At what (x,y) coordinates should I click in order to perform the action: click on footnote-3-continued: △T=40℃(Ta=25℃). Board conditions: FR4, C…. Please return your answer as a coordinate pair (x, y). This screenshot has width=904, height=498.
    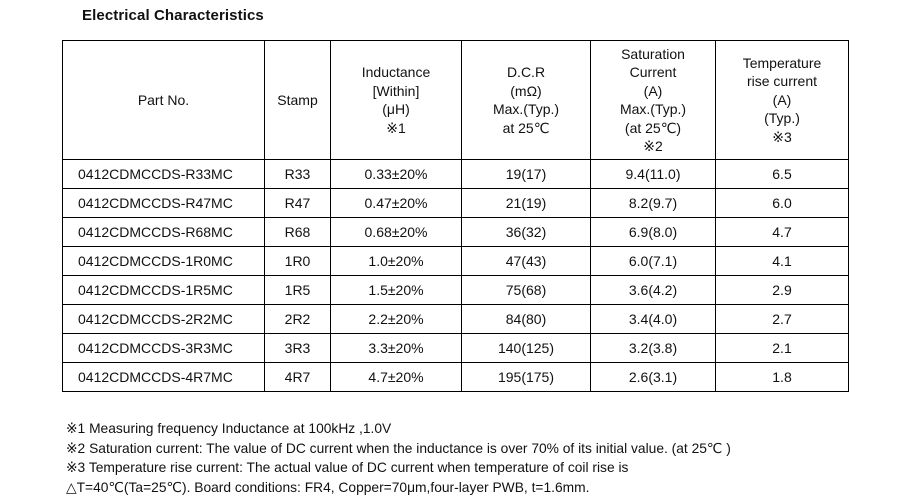
    Looking at the image, I should click on (328, 487).